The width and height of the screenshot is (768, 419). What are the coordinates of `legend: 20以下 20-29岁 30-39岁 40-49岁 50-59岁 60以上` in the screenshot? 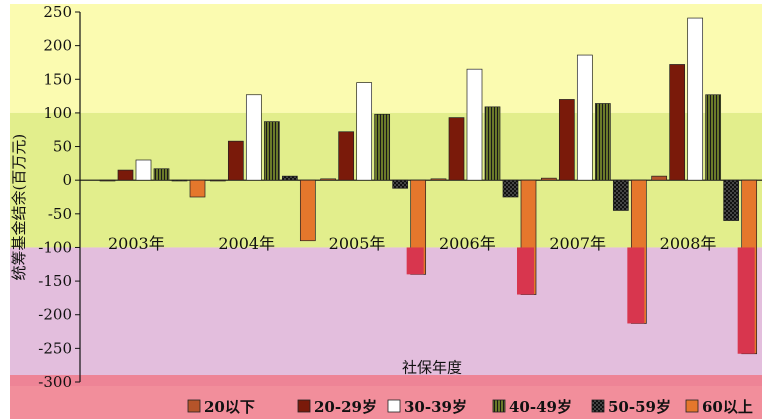 It's located at (470, 407).